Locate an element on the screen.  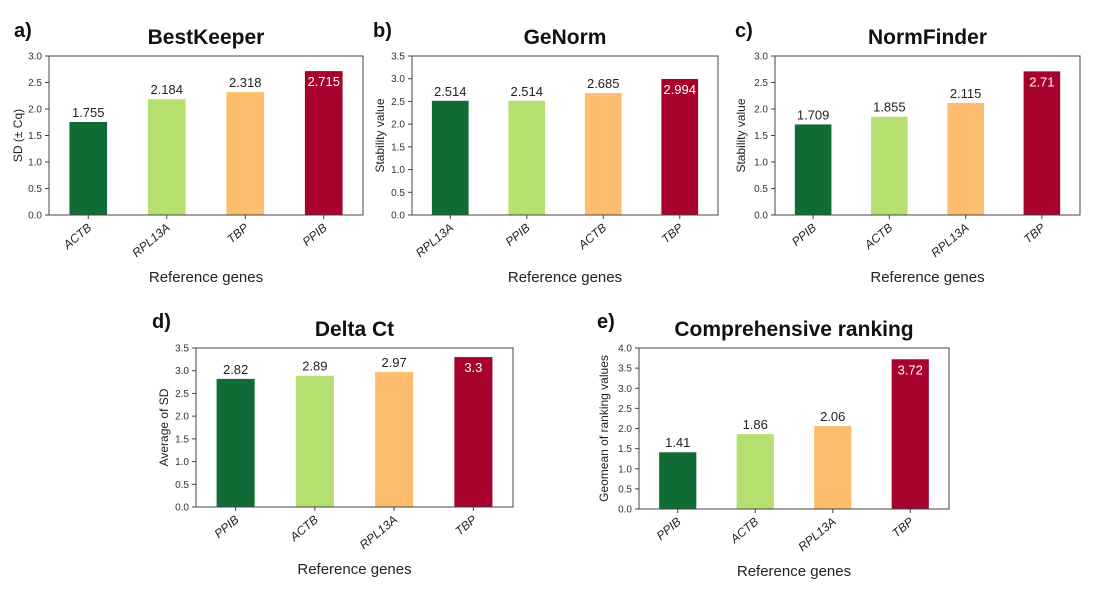
data-label: 3.72 is located at coordinates (910, 369).